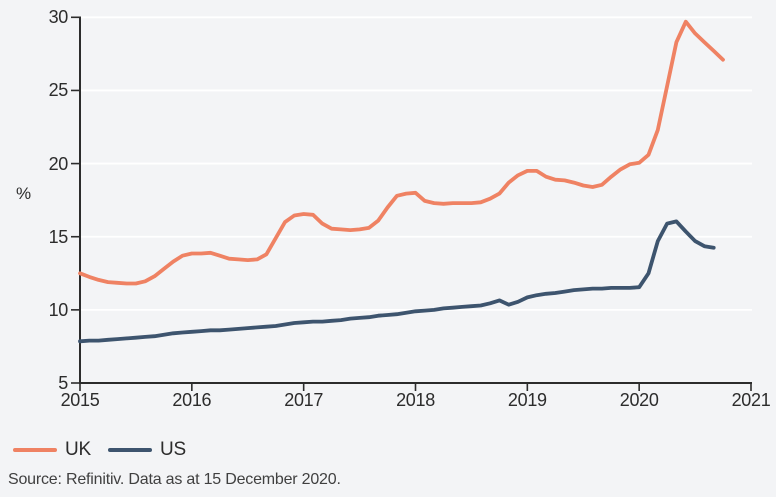 The width and height of the screenshot is (776, 497). I want to click on x-axis-tick-label: 2015, so click(80, 400).